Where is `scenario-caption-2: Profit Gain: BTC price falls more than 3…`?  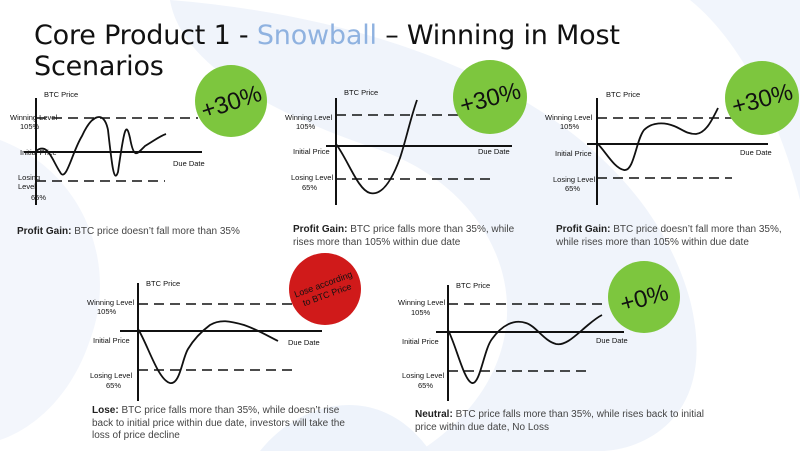
scenario-caption-2: Profit Gain: BTC price falls more than 3… is located at coordinates (404, 236).